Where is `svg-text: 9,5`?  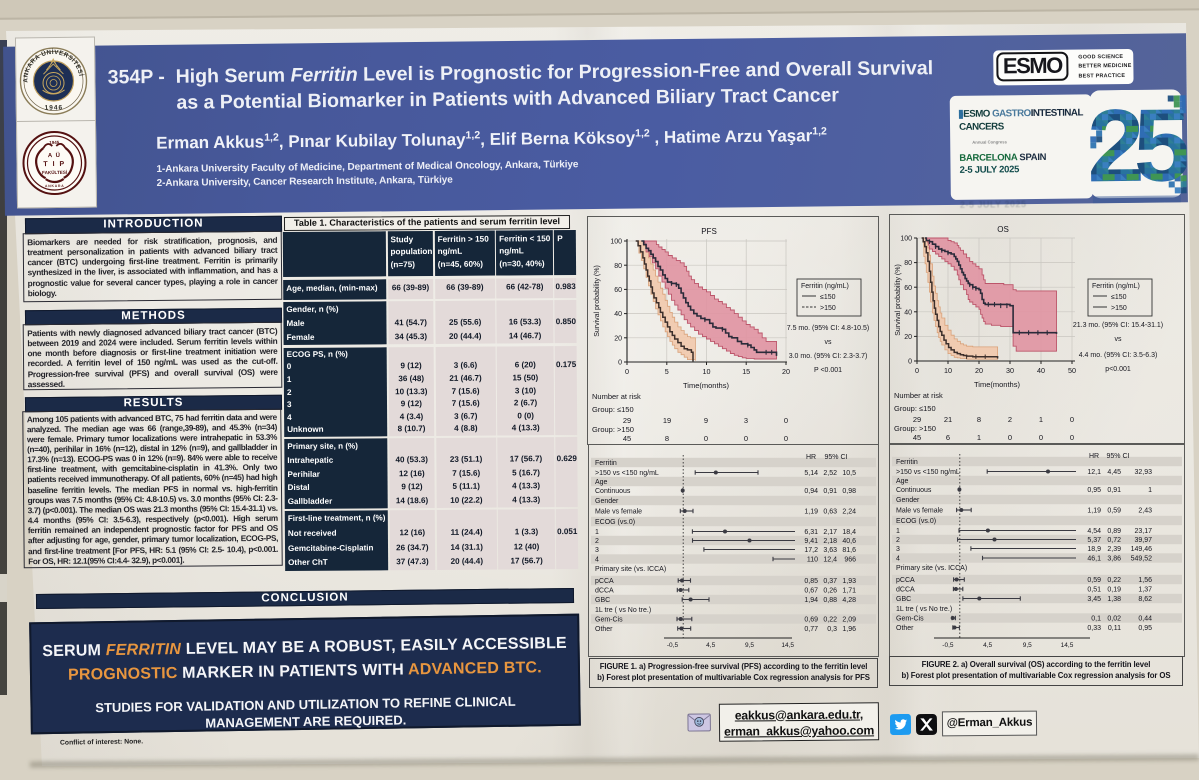
svg-text: 9,5 is located at coordinates (749, 645).